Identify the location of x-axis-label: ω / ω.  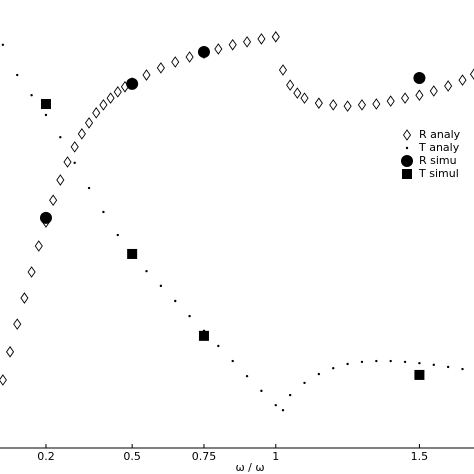
(249, 467).